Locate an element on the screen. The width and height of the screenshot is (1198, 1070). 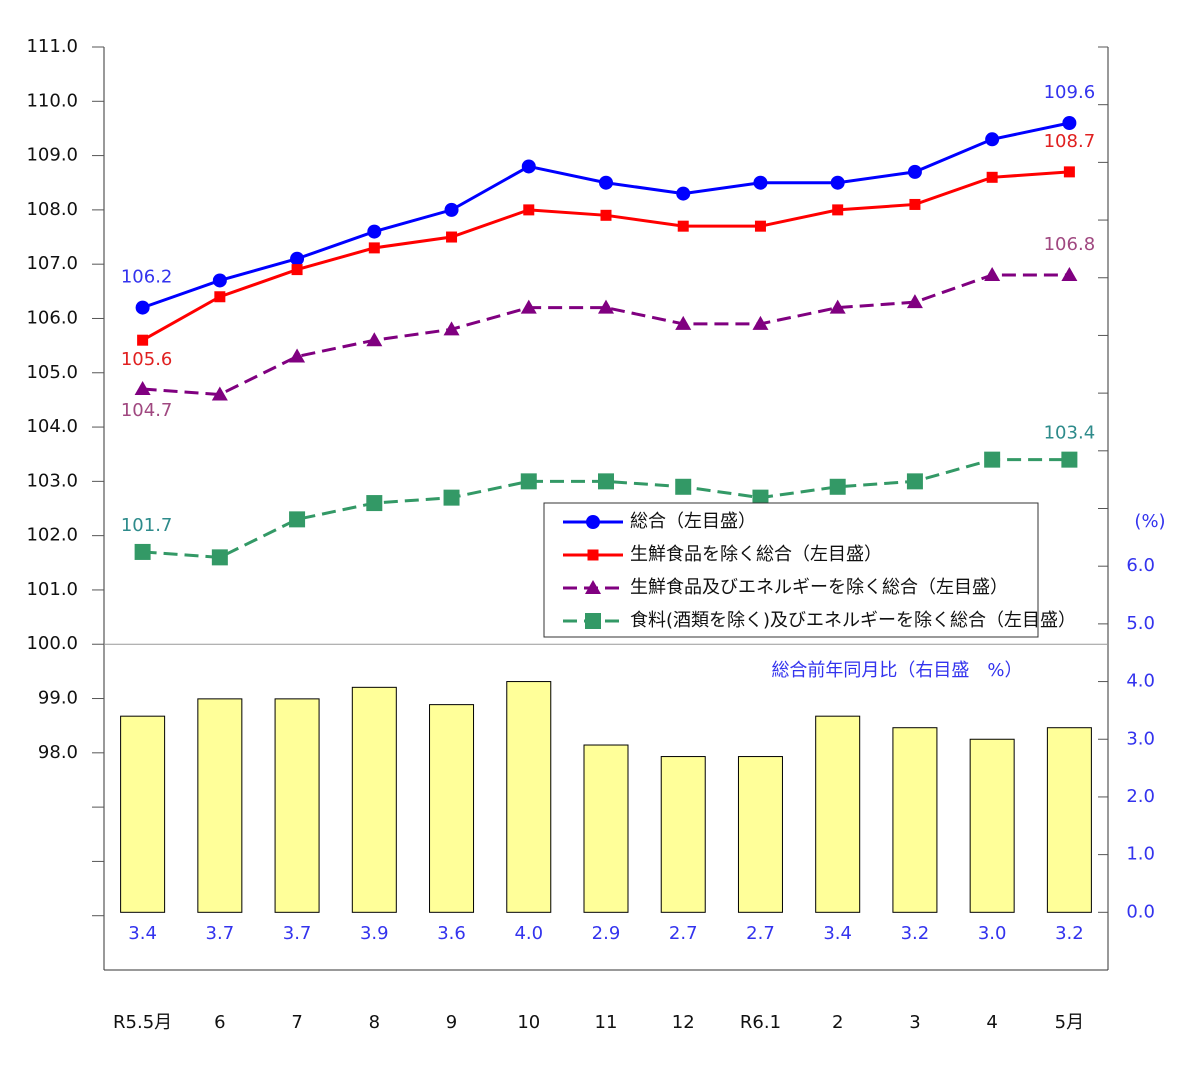
y-tick-label: 111.0 is located at coordinates (52, 46).